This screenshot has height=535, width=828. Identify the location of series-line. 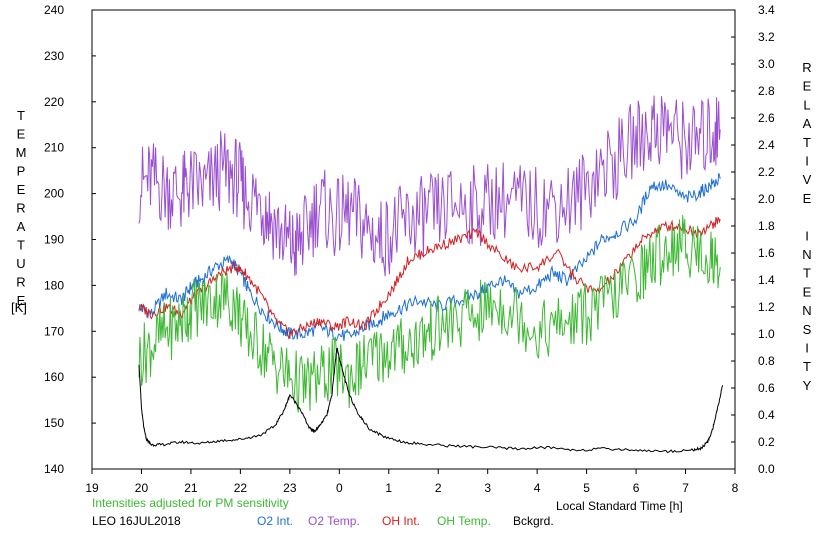
(431, 400).